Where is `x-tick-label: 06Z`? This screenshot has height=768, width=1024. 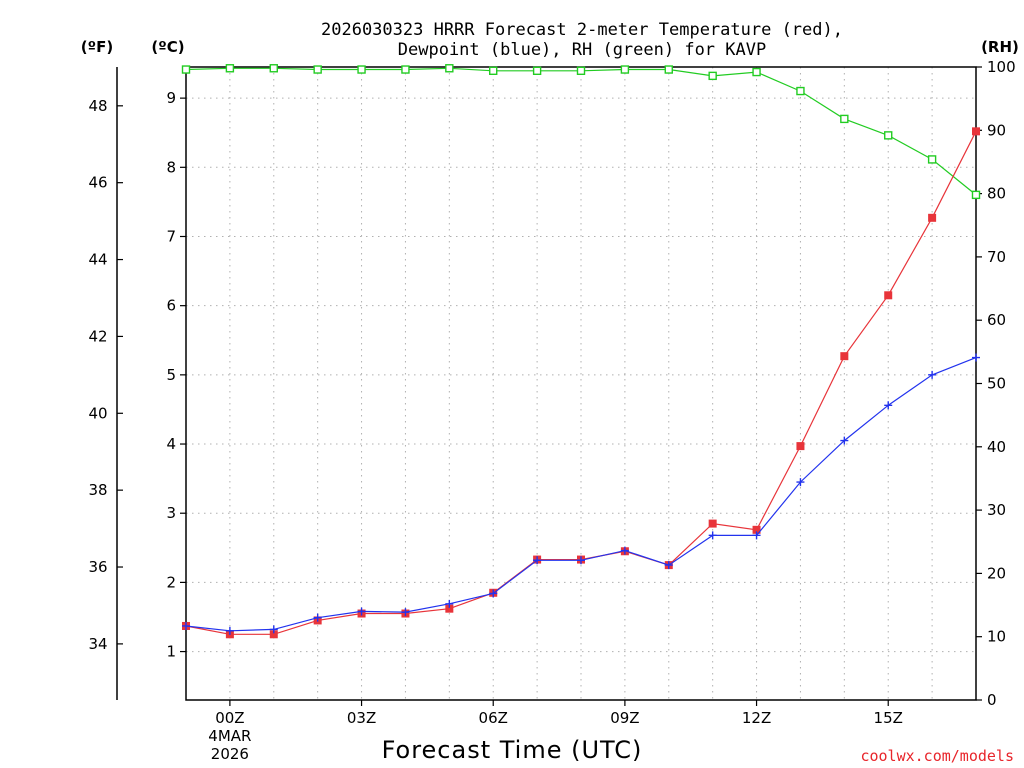
x-tick-label: 06Z is located at coordinates (493, 718).